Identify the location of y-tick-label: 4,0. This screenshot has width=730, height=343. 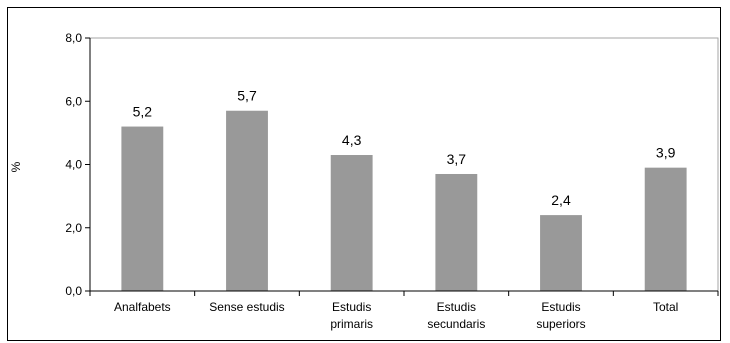
(73, 165).